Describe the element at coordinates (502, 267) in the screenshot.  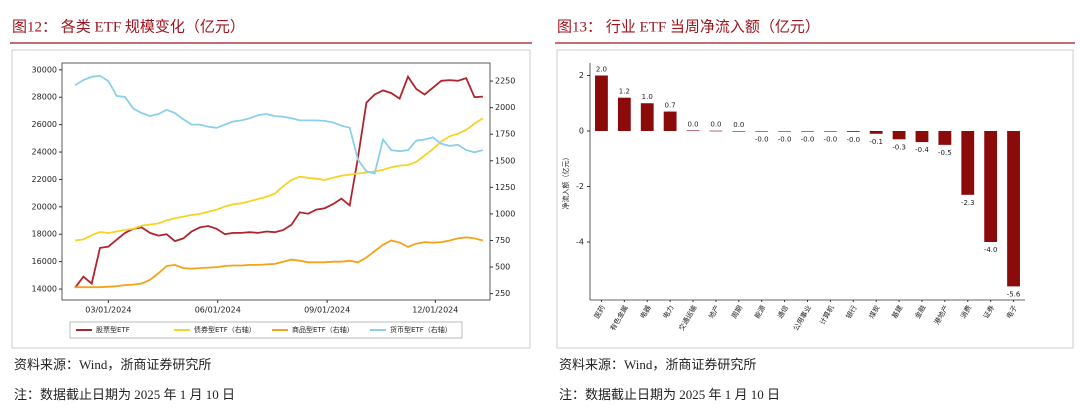
I see `y2-tick-label: 500` at that location.